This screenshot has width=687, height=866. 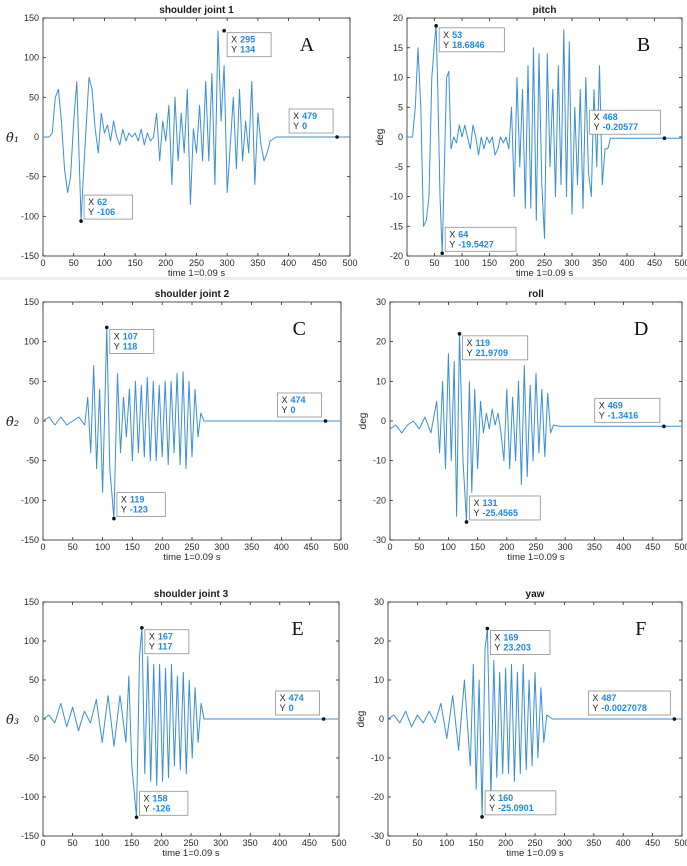 I want to click on y-tick-label: -50, so click(x=32, y=758).